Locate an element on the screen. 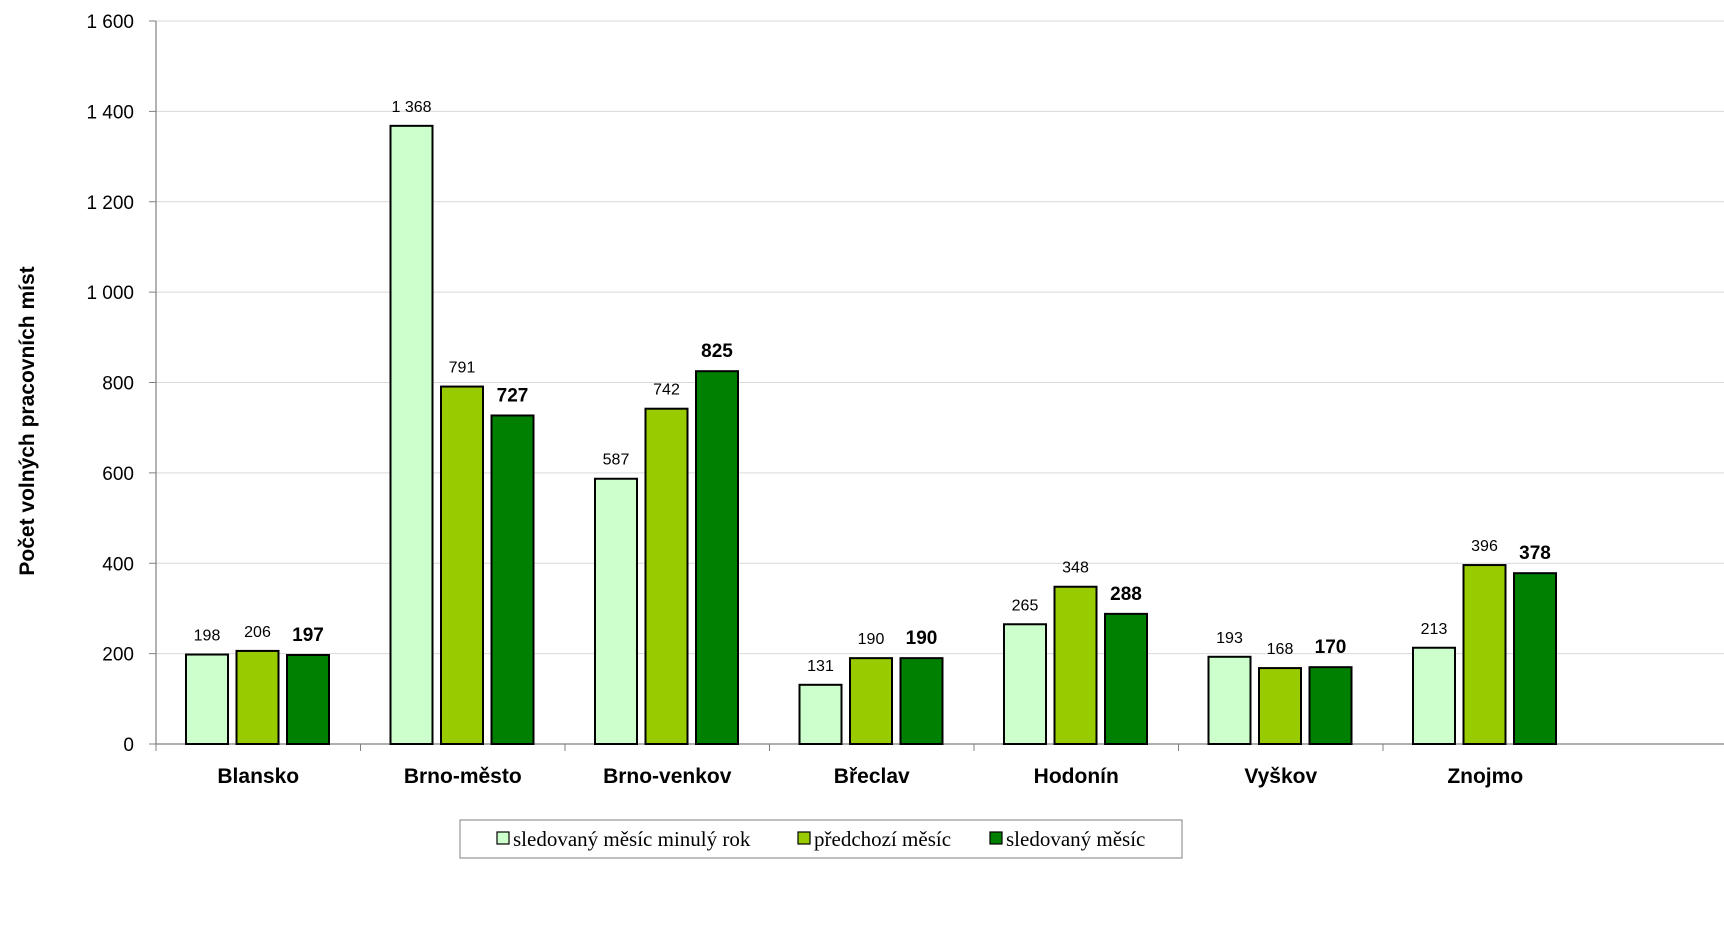  x-tick-label: Hodonín is located at coordinates (1076, 776).